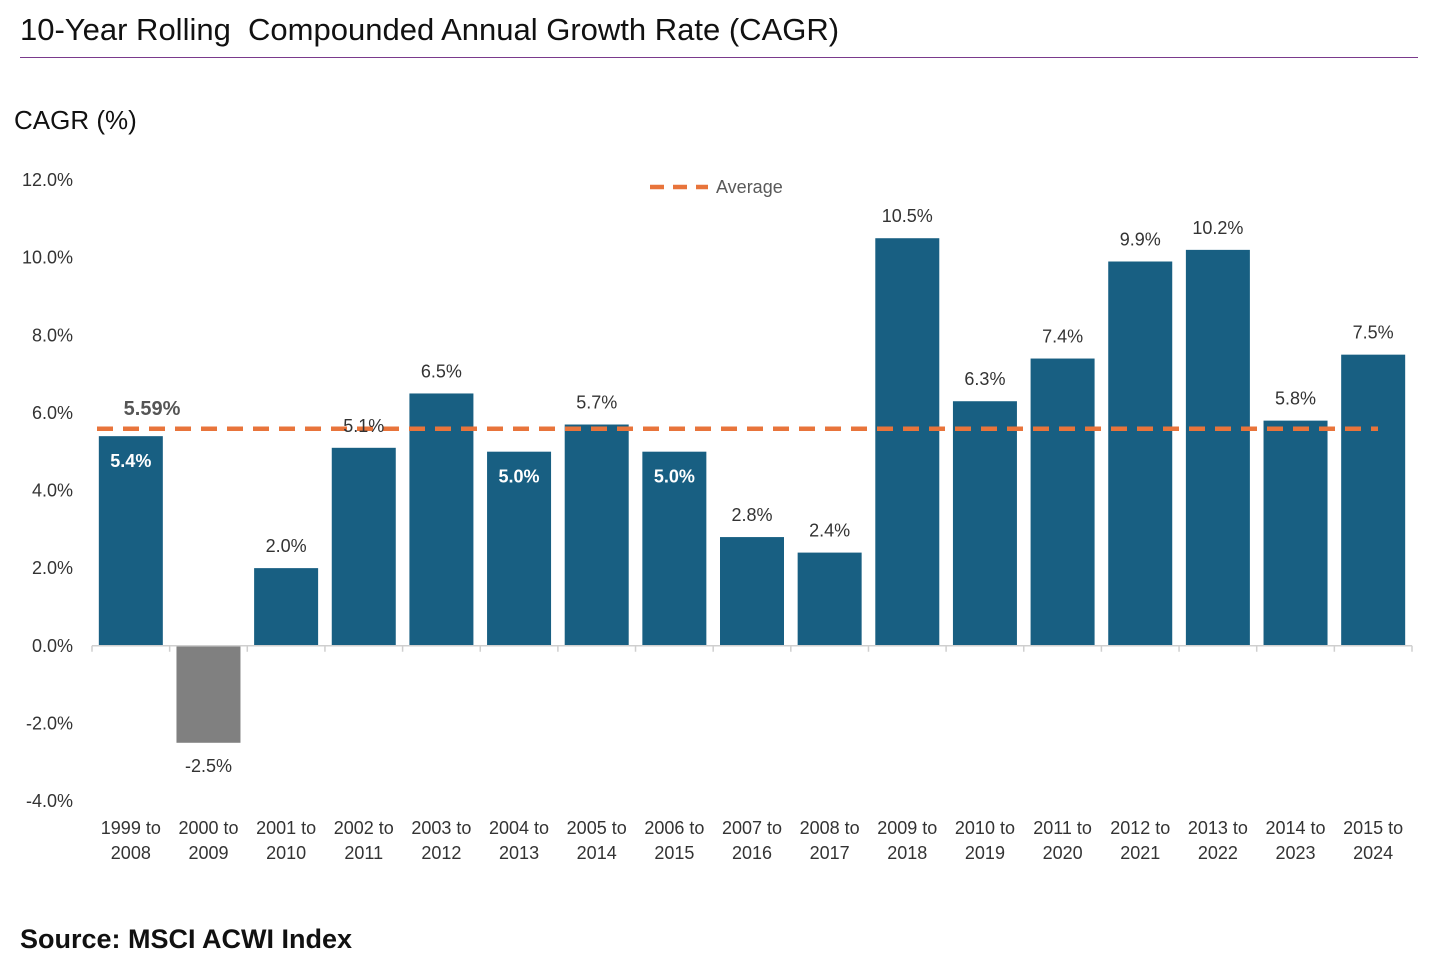 Image resolution: width=1441 pixels, height=973 pixels. Describe the element at coordinates (1295, 399) in the screenshot. I see `data-label: 5.8%` at that location.